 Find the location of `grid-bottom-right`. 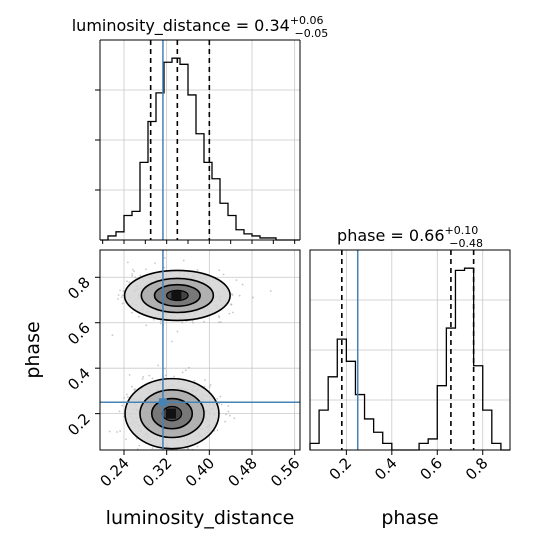

grid-bottom-right is located at coordinates (410, 350).